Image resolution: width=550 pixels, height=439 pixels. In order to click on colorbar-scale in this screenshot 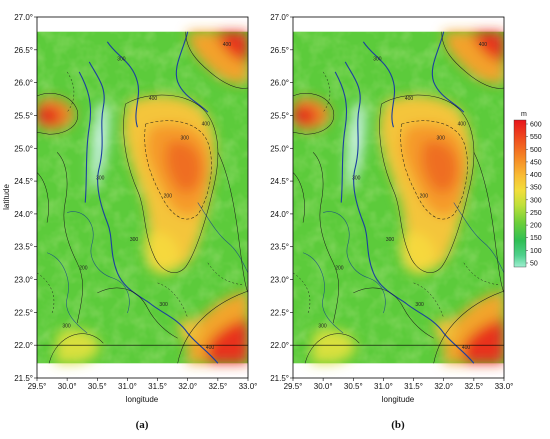, I will do `click(520, 193)`.